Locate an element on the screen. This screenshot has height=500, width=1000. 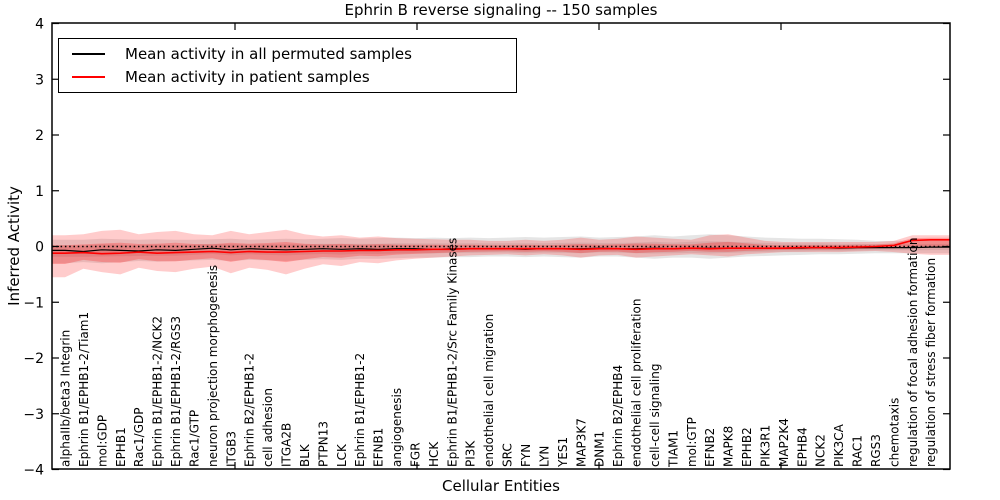
y-tick-label: 3 is located at coordinates (39, 80).